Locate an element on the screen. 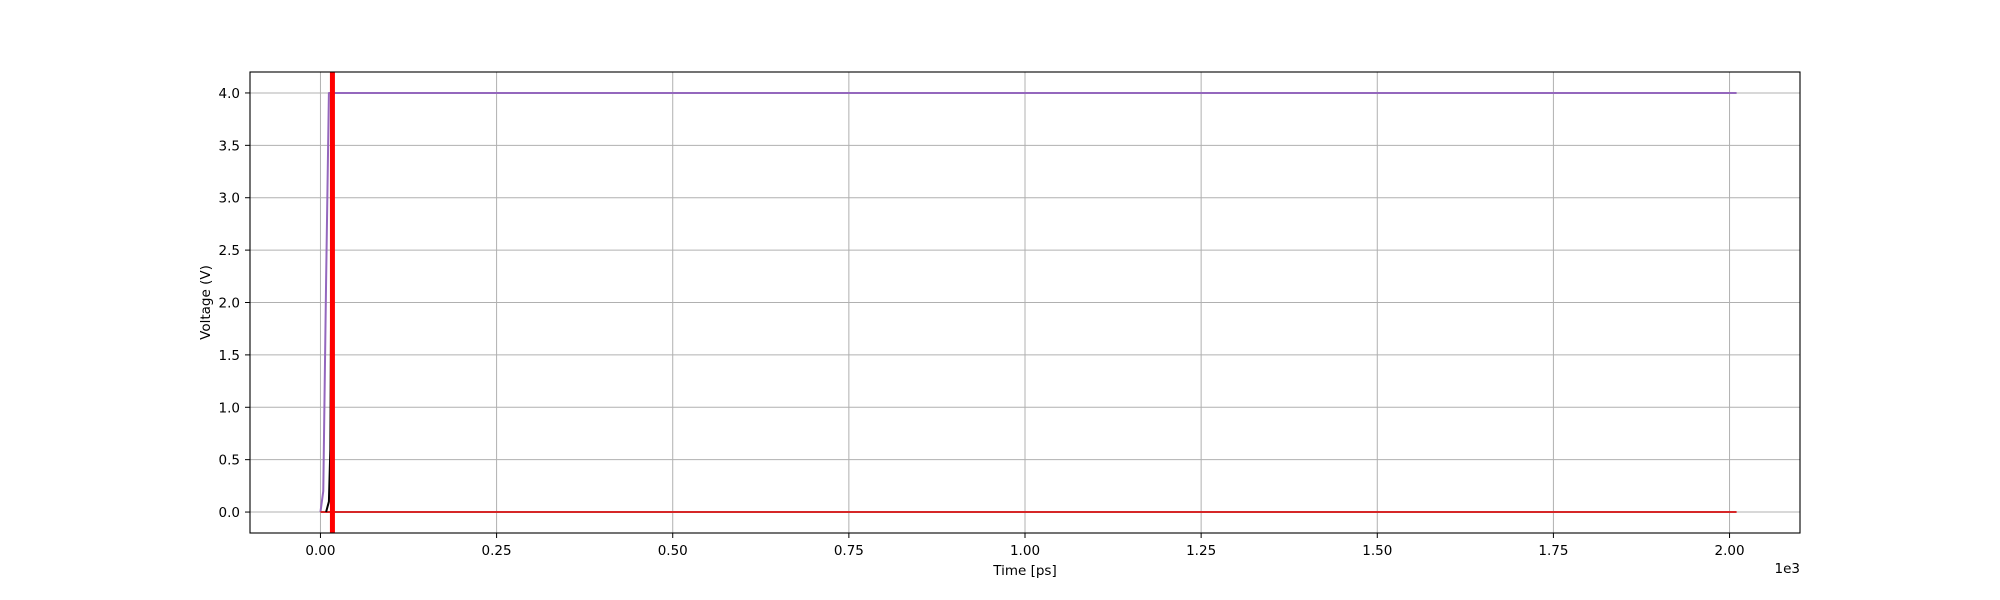  x-tick-label: 1.25 is located at coordinates (1201, 551).